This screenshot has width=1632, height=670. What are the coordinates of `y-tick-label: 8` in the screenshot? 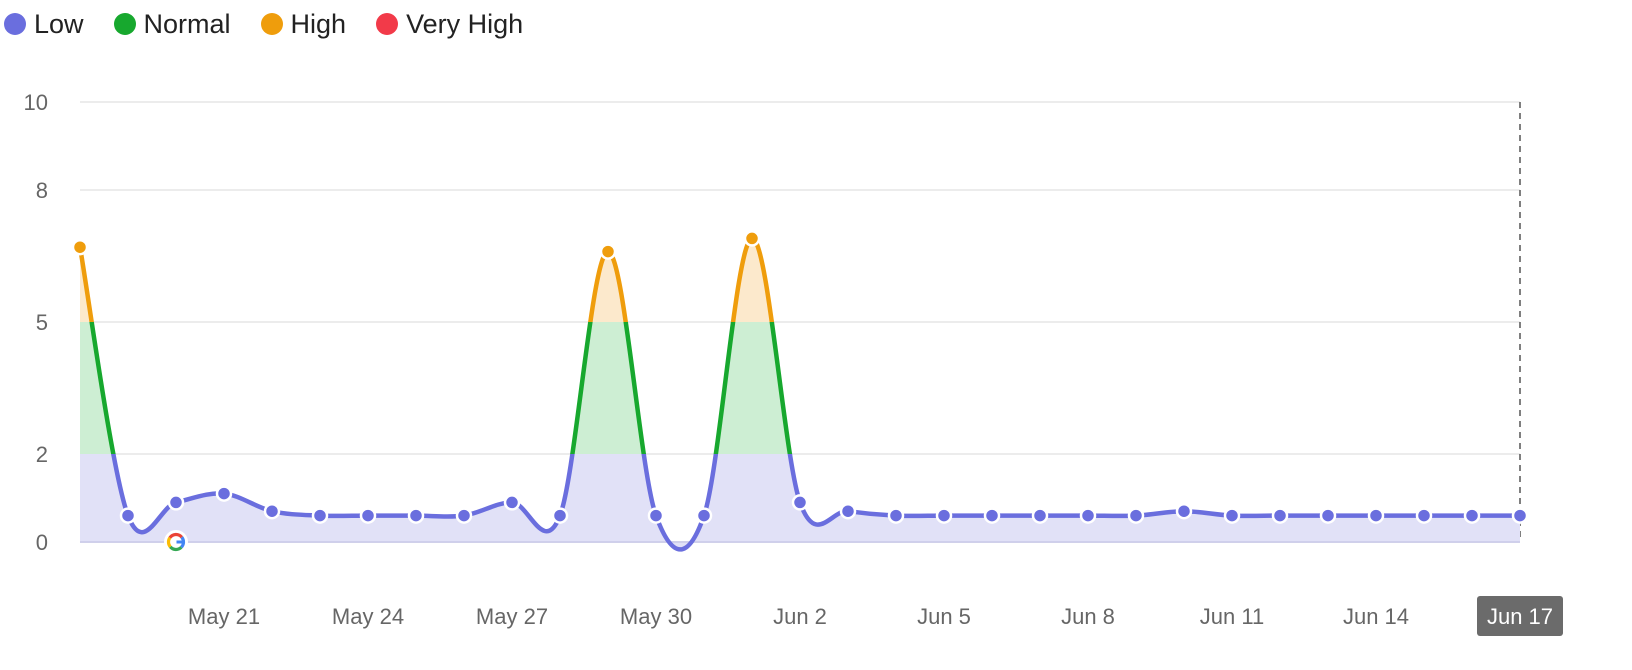 It's located at (42, 190).